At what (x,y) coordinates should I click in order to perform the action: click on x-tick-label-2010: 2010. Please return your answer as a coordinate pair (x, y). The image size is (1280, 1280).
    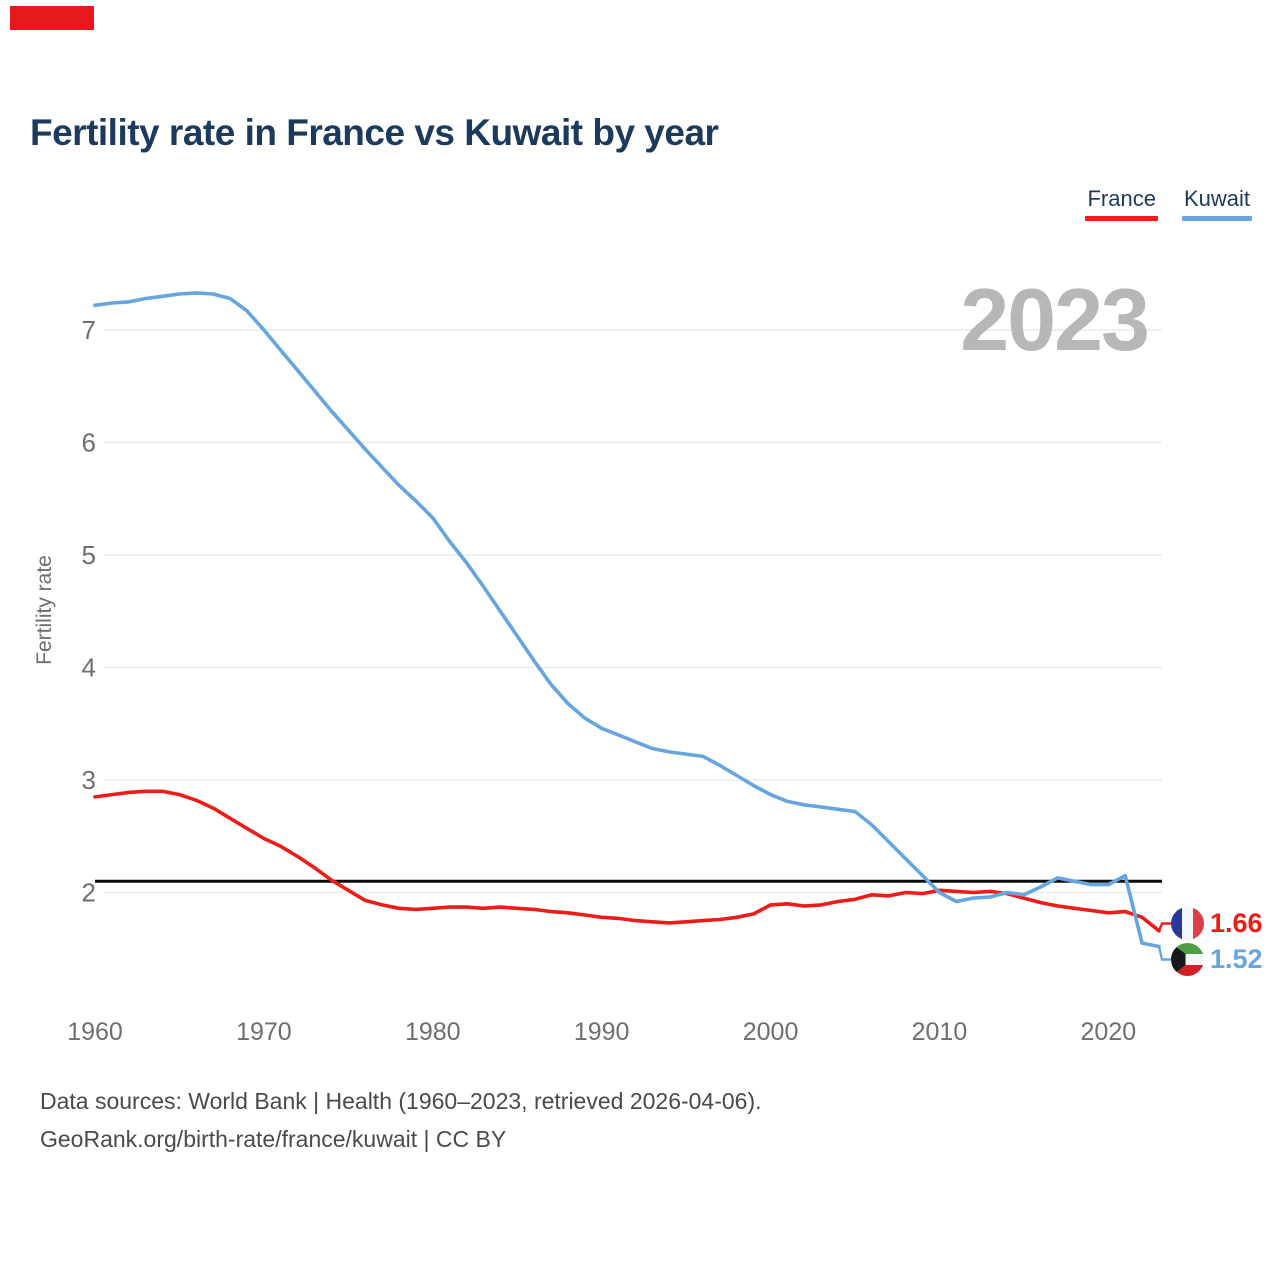
    Looking at the image, I should click on (940, 1032).